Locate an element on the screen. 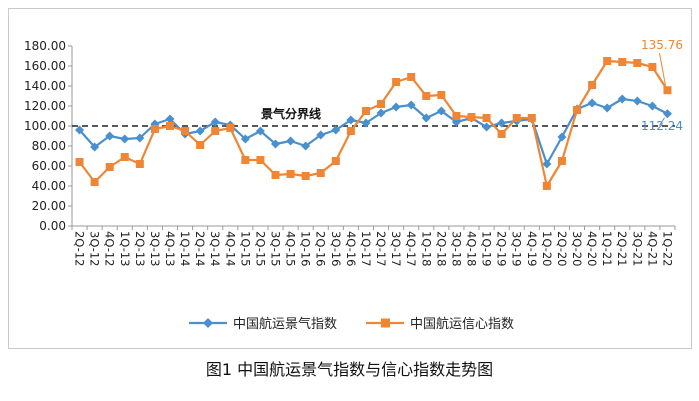 The height and width of the screenshot is (401, 699). x-tick-label: 1Q-22 is located at coordinates (667, 248).